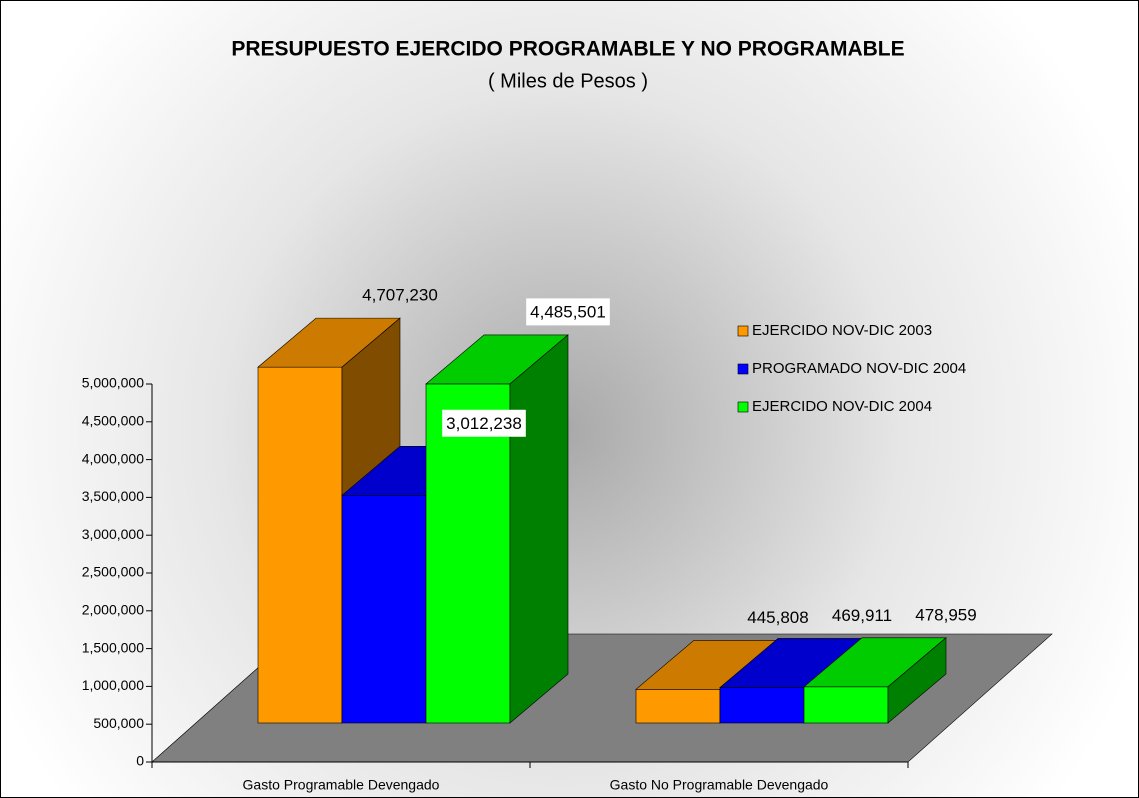 The height and width of the screenshot is (798, 1139). What do you see at coordinates (859, 368) in the screenshot?
I see `legend-label: PROGRAMADO NOV-DIC 2004` at bounding box center [859, 368].